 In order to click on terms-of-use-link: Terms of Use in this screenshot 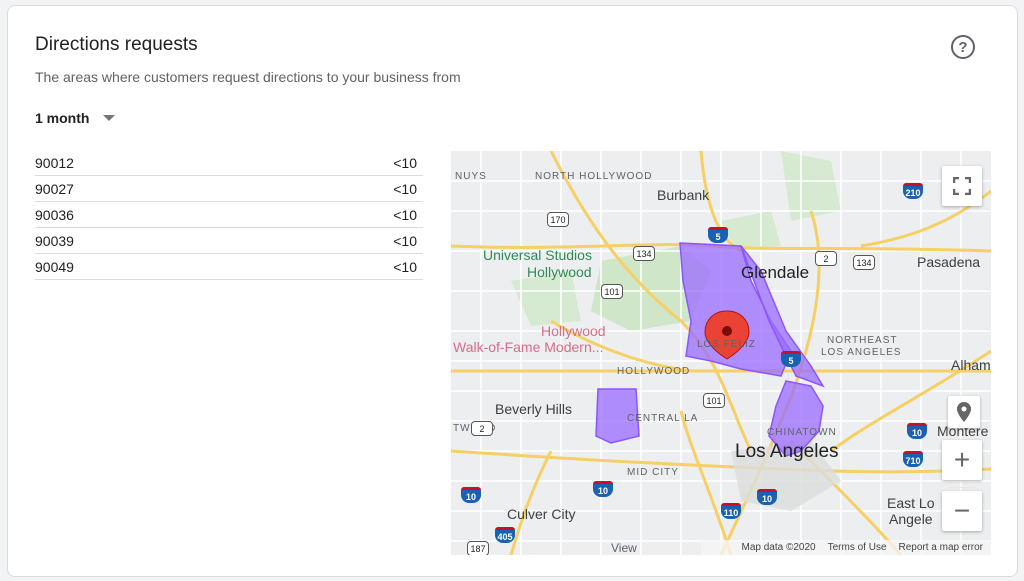, I will do `click(857, 547)`.